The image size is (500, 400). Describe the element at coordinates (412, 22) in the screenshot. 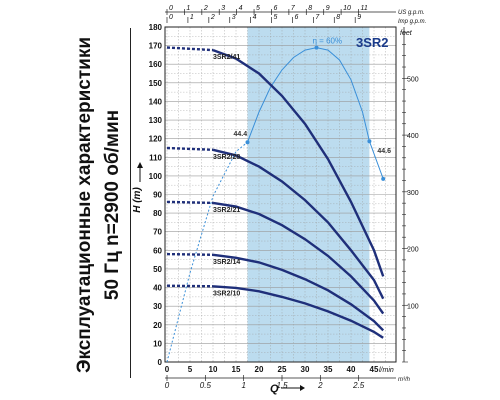

I see `axis-label-imp-gpm: Imp g.p.m.` at that location.